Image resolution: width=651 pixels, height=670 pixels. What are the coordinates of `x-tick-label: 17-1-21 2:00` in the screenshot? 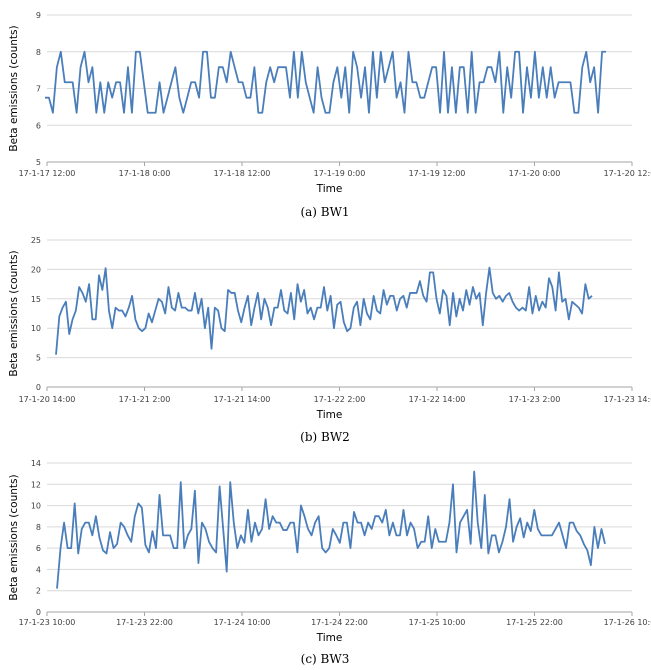 It's located at (145, 399).